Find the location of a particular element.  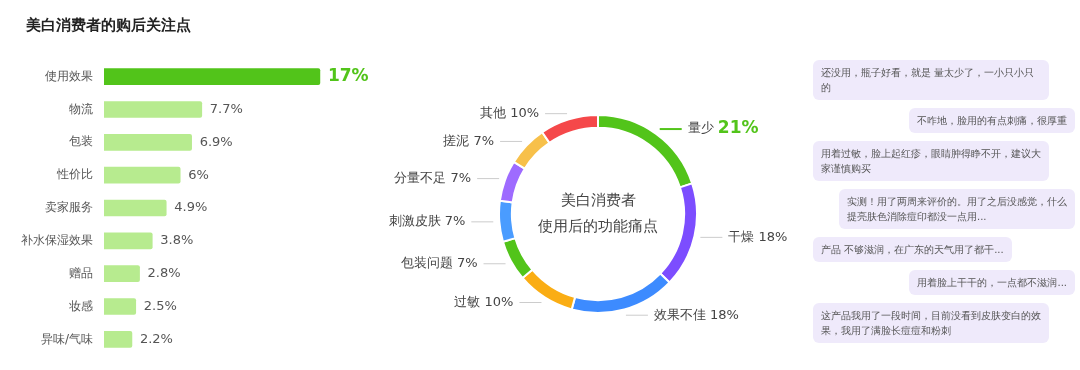

text: 美白消费者使用后的功能痛点 is located at coordinates (598, 212).